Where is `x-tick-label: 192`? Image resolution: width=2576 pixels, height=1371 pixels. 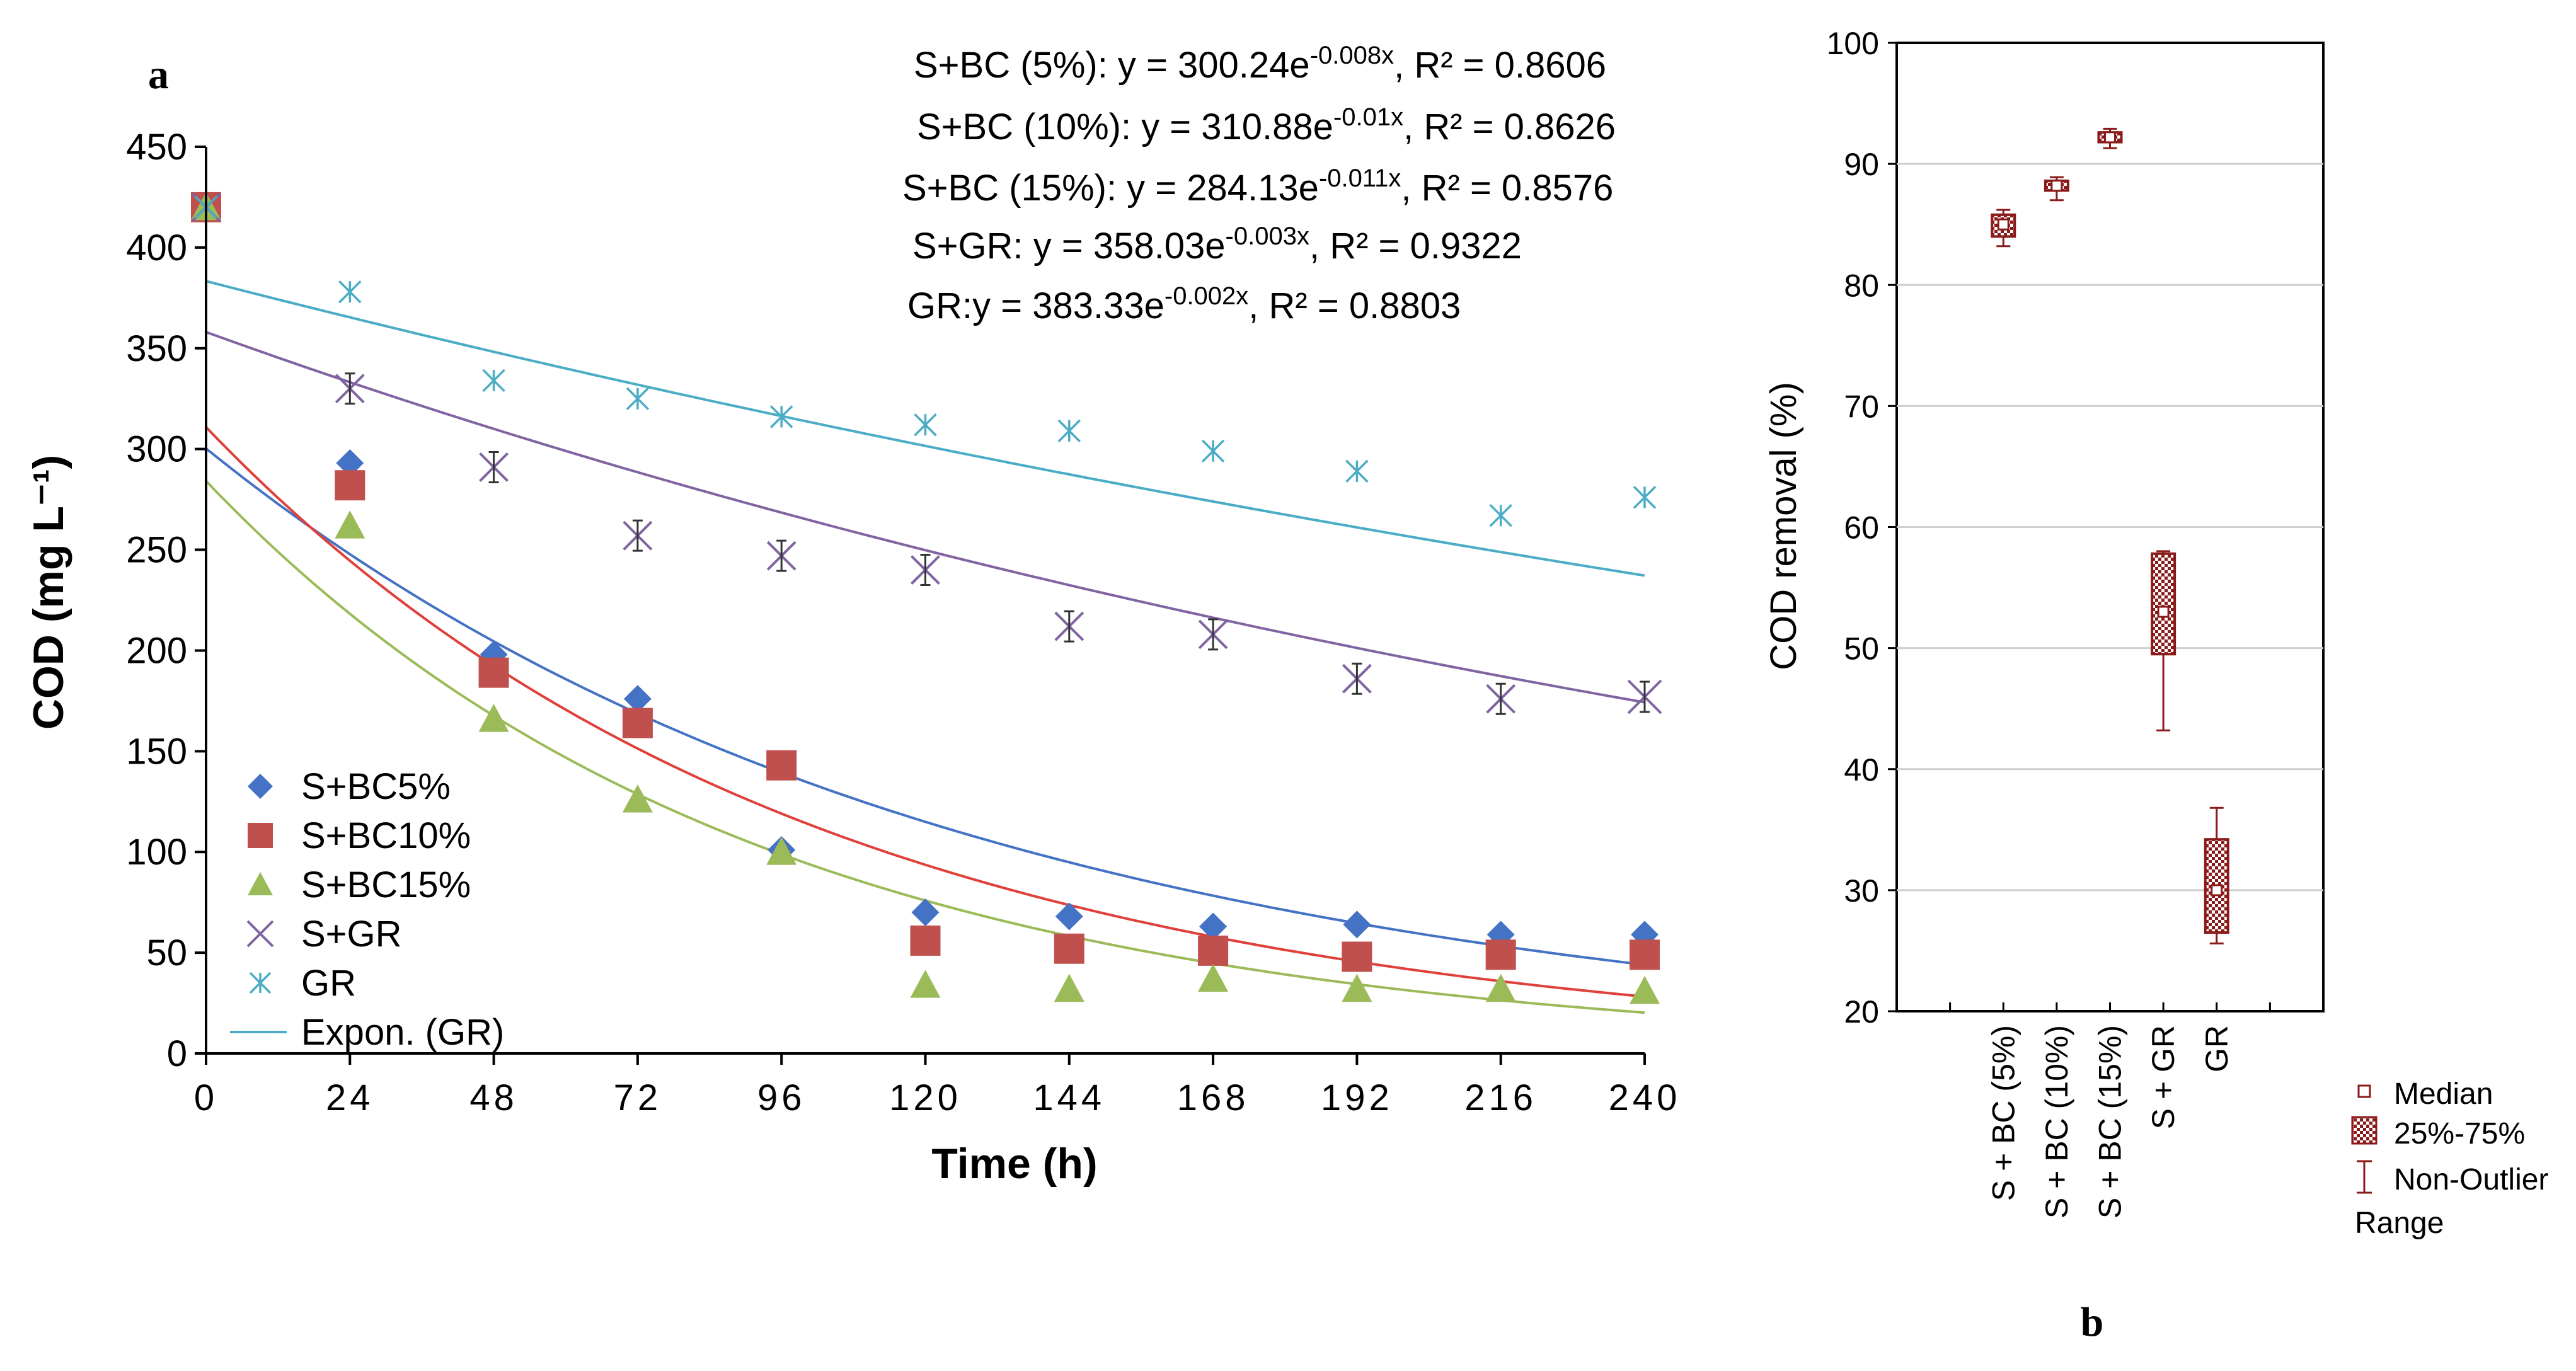 x-tick-label: 192 is located at coordinates (1357, 1097).